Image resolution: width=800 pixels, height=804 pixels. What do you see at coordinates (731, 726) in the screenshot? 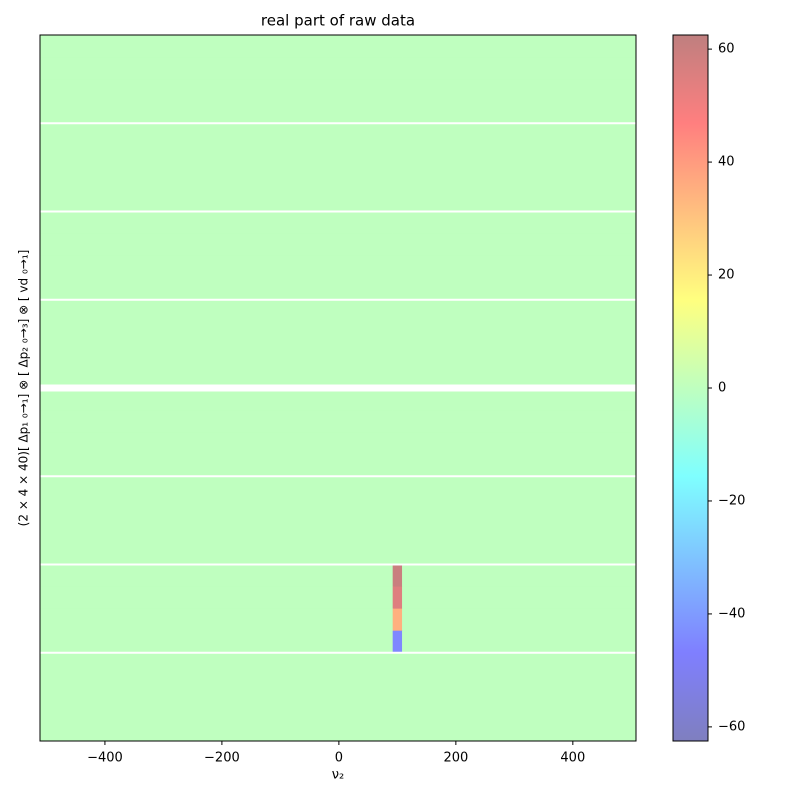
I see `colorbar-tick-label: −60` at bounding box center [731, 726].